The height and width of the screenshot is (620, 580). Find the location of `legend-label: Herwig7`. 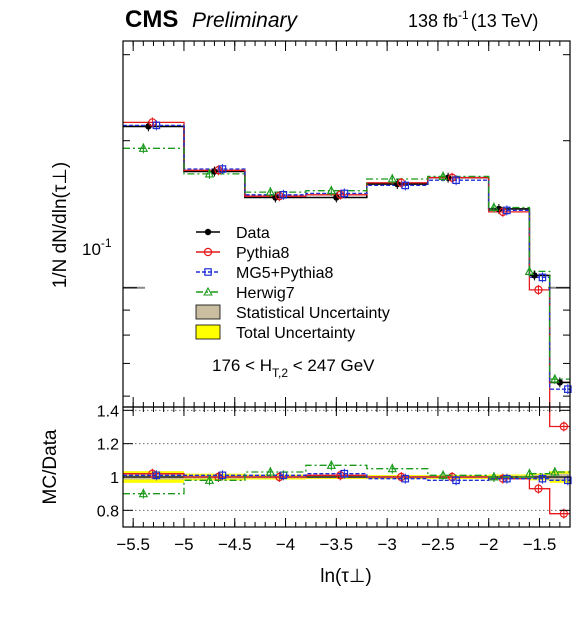

legend-label: Herwig7 is located at coordinates (265, 293).